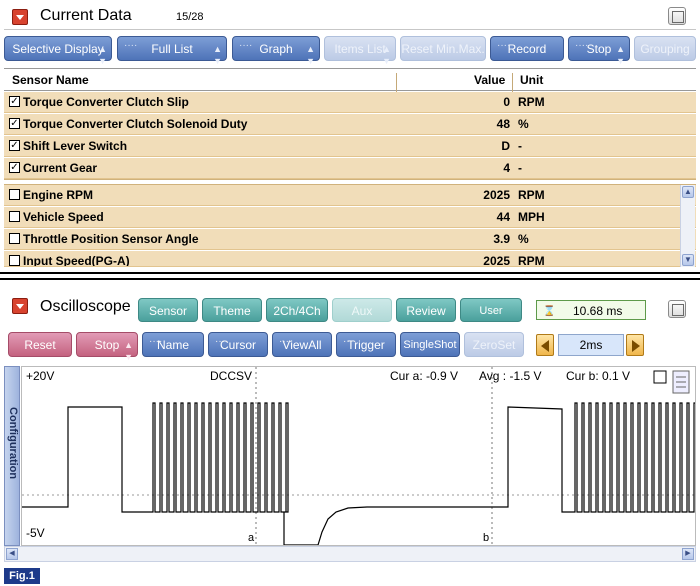 This screenshot has width=700, height=586. I want to click on items-list-button: Items List ▲ ▼, so click(360, 51).